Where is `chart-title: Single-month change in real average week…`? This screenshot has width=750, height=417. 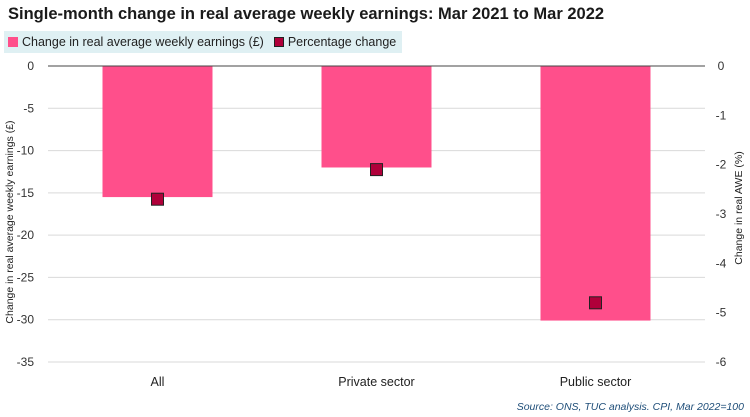
chart-title: Single-month change in real average week… is located at coordinates (306, 14).